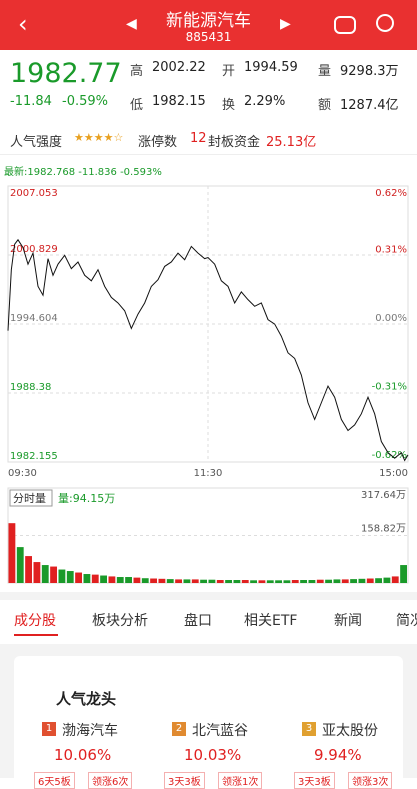  I want to click on stat-label: 换, so click(229, 105).